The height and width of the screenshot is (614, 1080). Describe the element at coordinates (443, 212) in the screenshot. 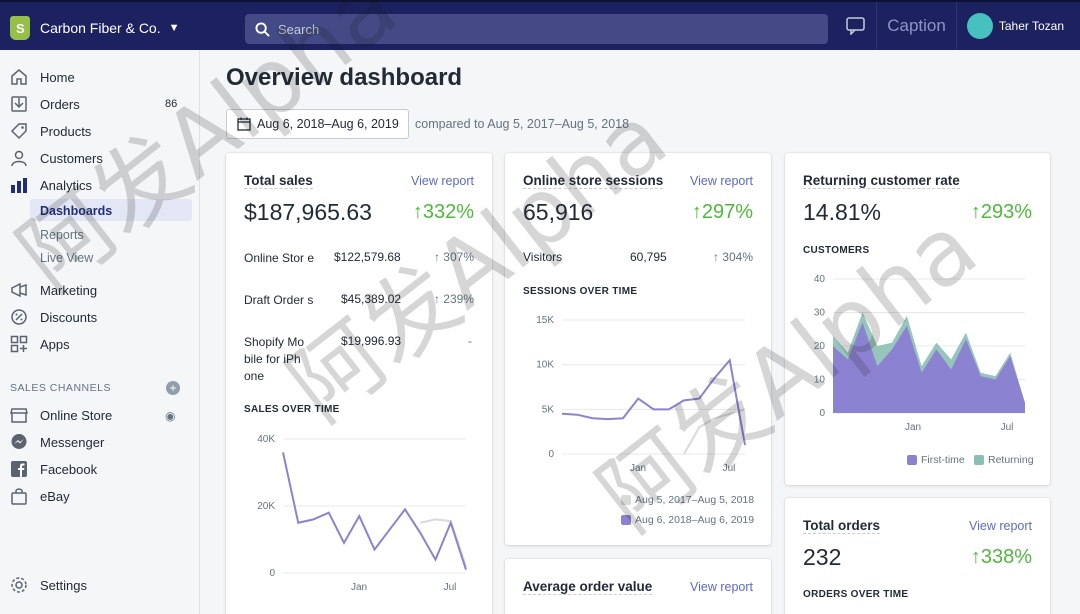

I see `total-sales-change: ↑332%` at that location.